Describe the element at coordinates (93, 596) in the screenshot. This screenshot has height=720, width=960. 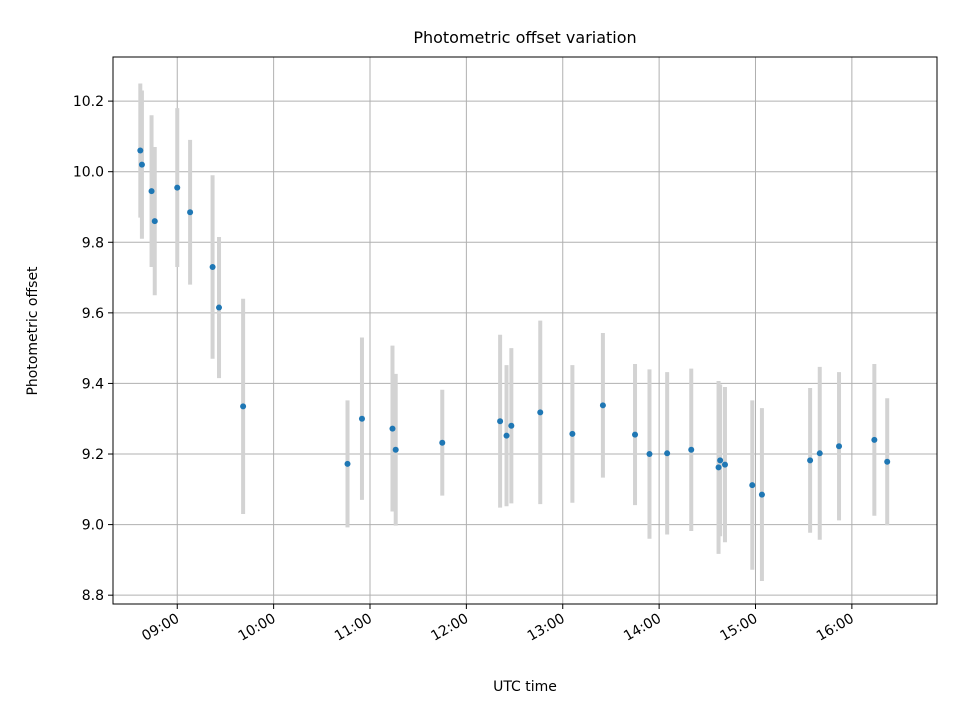
I see `y-tick-label: 8.8` at that location.